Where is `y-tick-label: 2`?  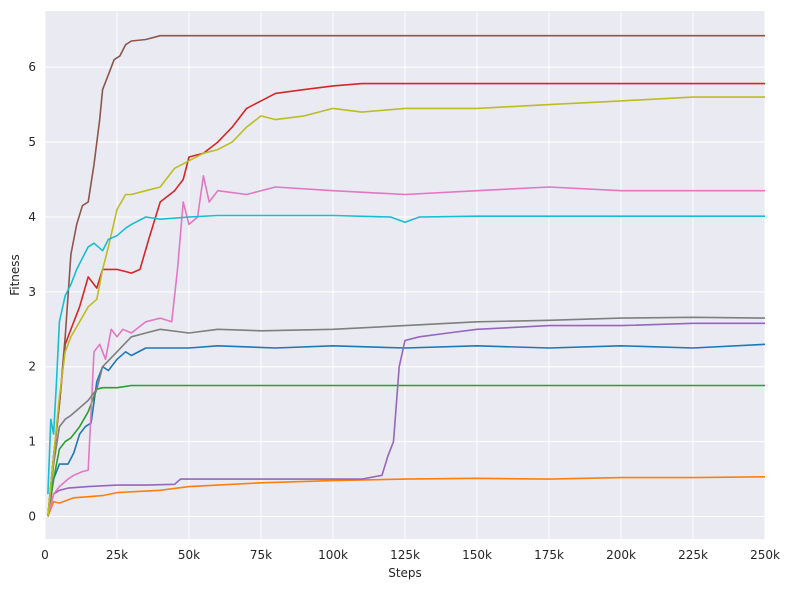
y-tick-label: 2 is located at coordinates (32, 367).